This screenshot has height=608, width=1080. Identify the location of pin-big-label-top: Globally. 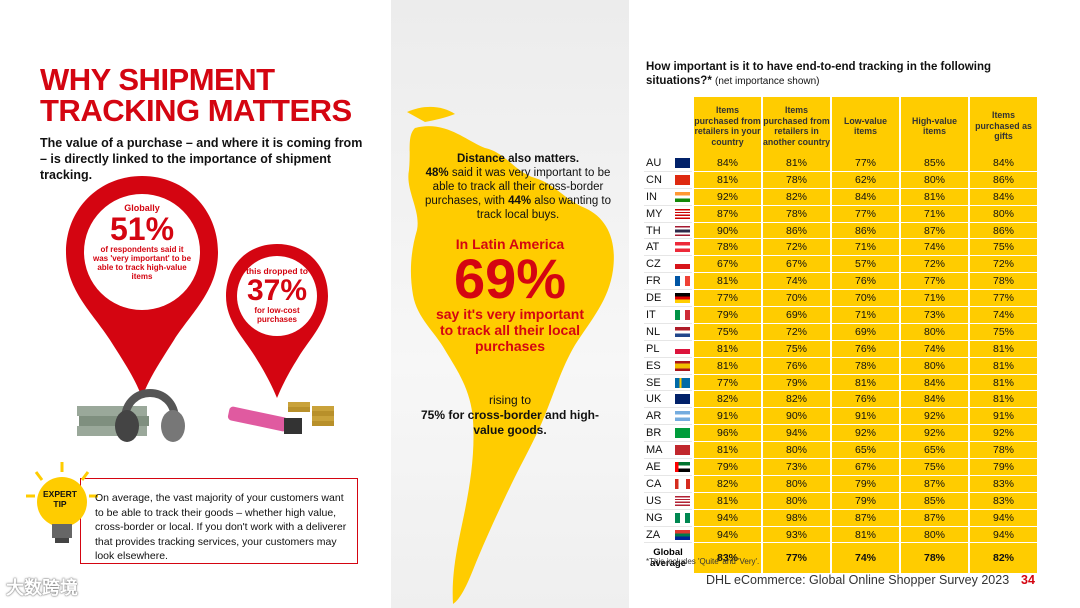
(142, 208).